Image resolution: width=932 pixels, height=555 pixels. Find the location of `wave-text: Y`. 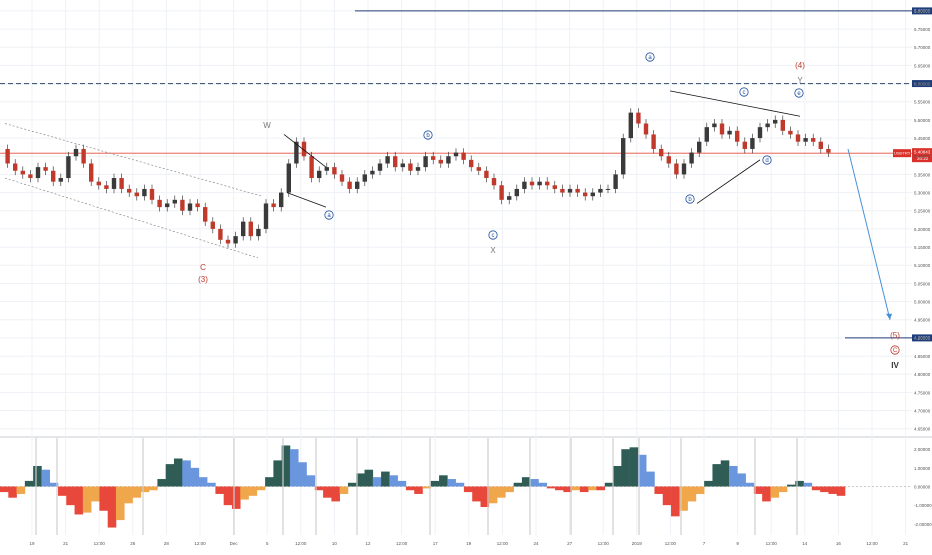

wave-text: Y is located at coordinates (800, 80).